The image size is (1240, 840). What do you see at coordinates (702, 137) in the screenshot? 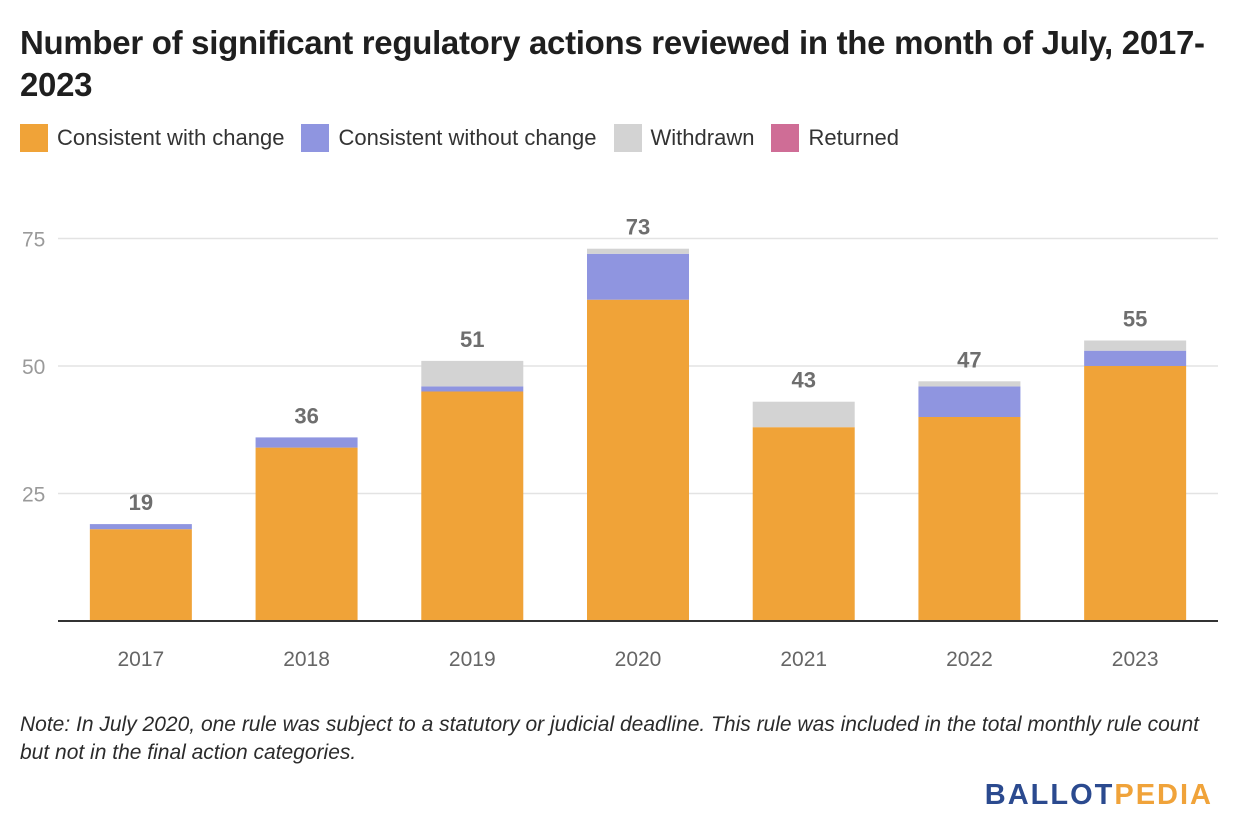
I see `legend-label: Withdrawn` at bounding box center [702, 137].